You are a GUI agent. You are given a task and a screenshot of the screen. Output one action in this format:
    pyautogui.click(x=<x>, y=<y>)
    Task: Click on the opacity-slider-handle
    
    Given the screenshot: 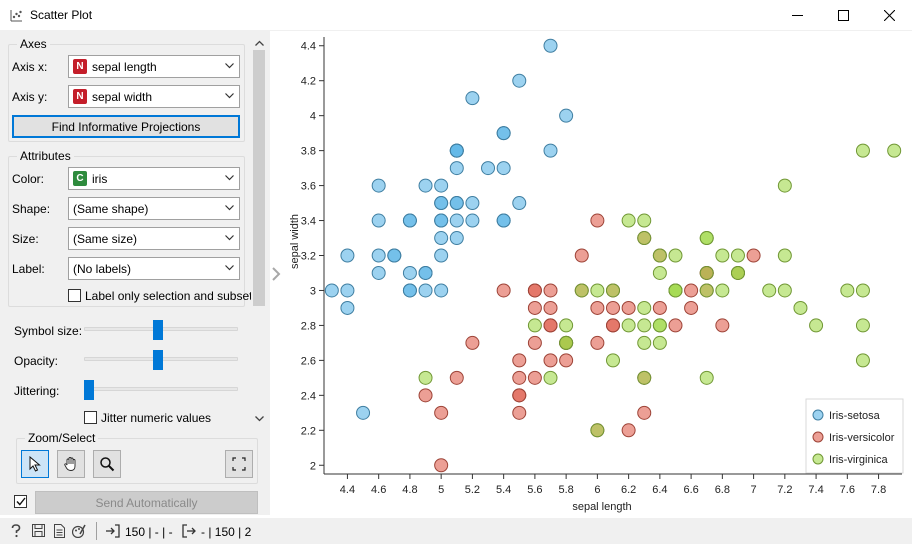 What is the action you would take?
    pyautogui.click(x=158, y=360)
    